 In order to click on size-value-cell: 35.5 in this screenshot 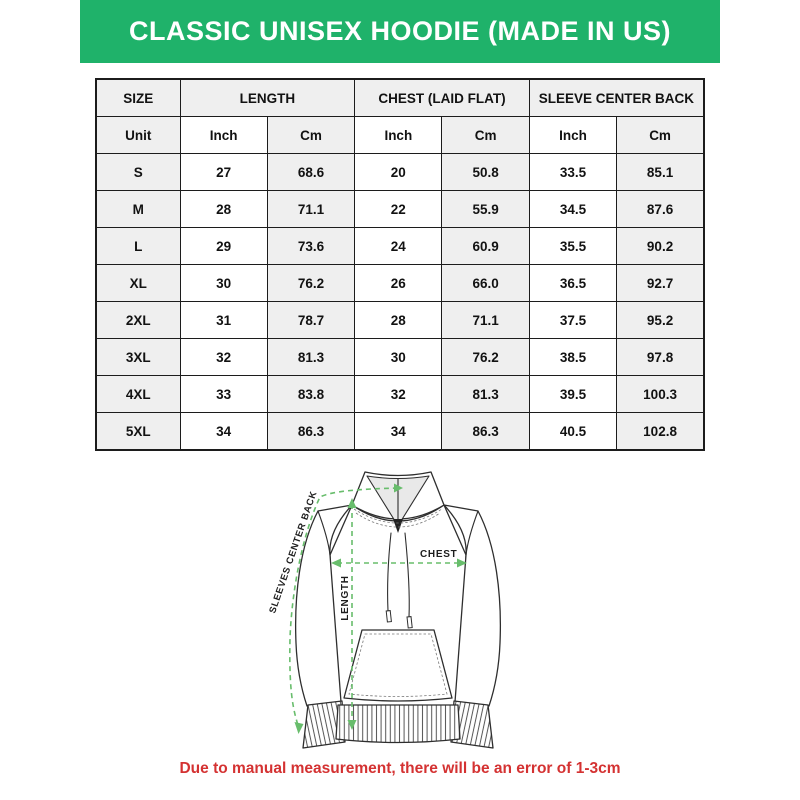, I will do `click(573, 246)`.